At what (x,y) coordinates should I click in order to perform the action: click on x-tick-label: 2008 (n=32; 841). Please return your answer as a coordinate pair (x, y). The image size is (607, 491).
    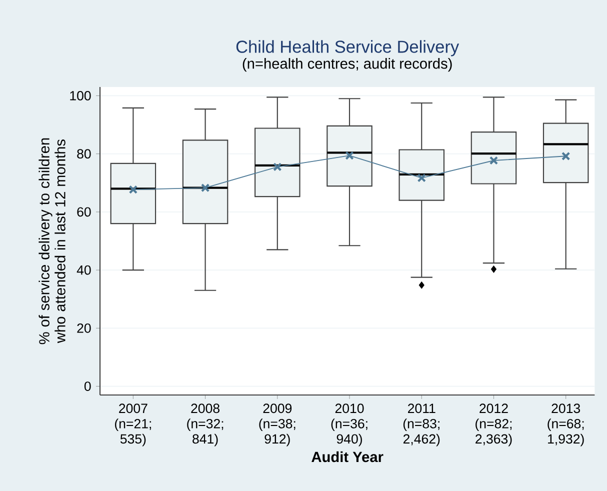
    Looking at the image, I should click on (205, 425).